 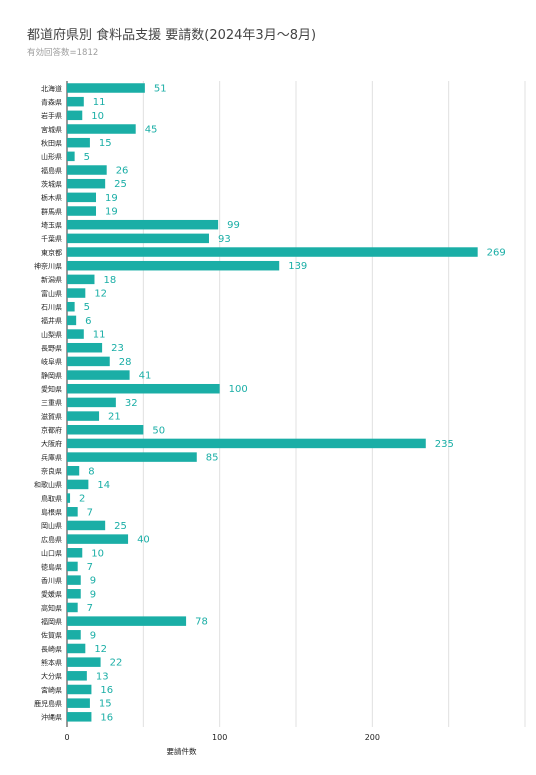 I want to click on category-label: 和歌山県, so click(x=48, y=484).